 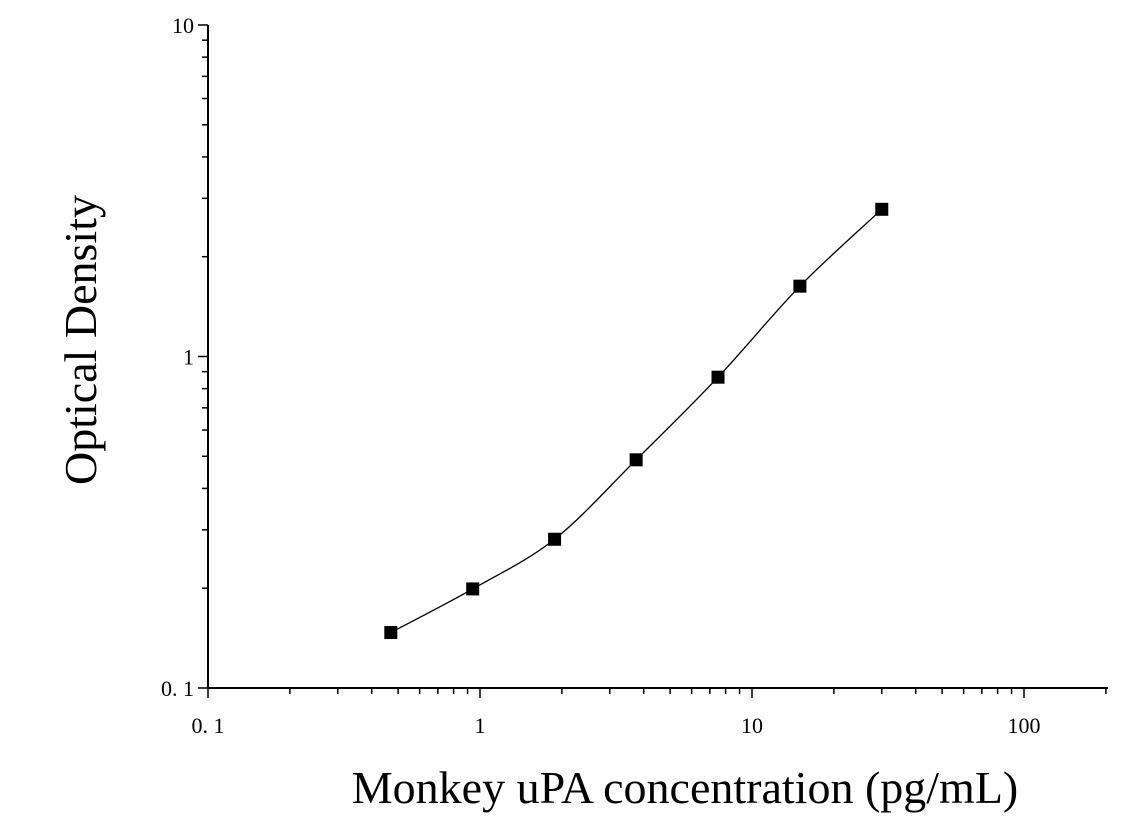 I want to click on y-tick-label: 1, so click(x=188, y=357).